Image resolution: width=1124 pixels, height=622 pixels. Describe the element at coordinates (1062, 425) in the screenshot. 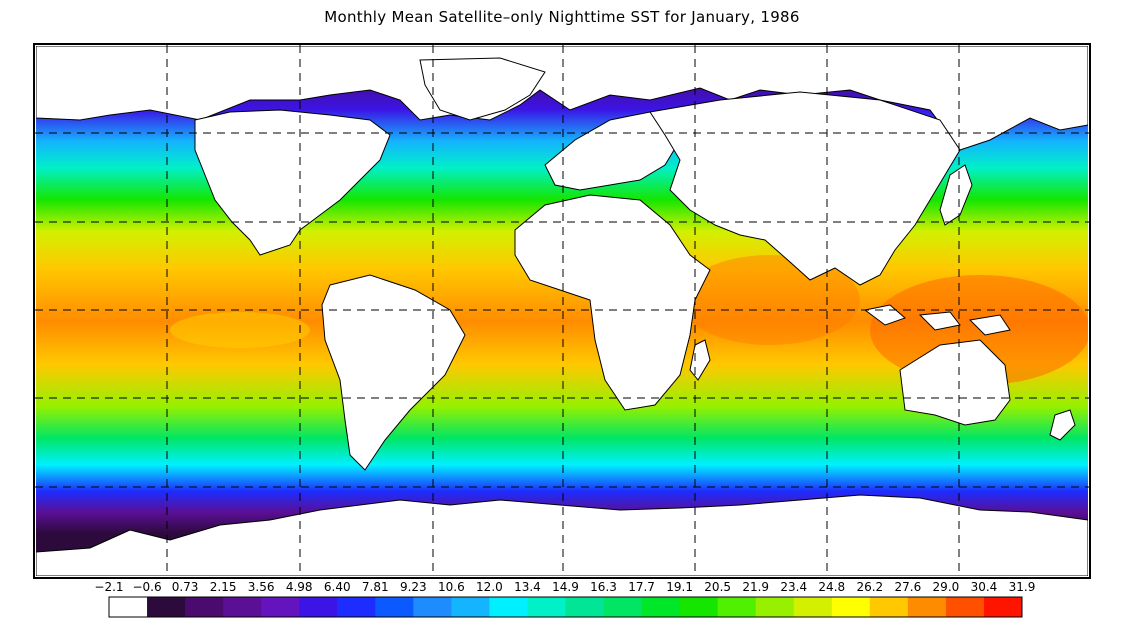

I see `new-zealand` at that location.